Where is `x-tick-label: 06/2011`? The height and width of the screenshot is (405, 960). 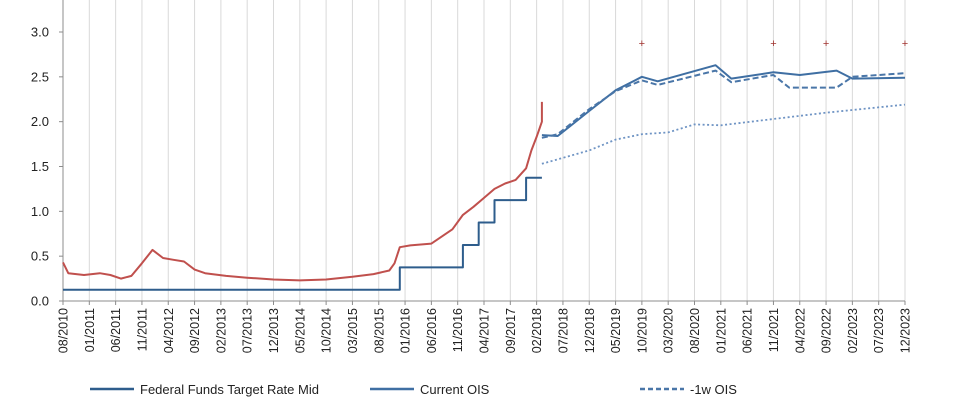 x-tick-label: 06/2011 is located at coordinates (116, 330).